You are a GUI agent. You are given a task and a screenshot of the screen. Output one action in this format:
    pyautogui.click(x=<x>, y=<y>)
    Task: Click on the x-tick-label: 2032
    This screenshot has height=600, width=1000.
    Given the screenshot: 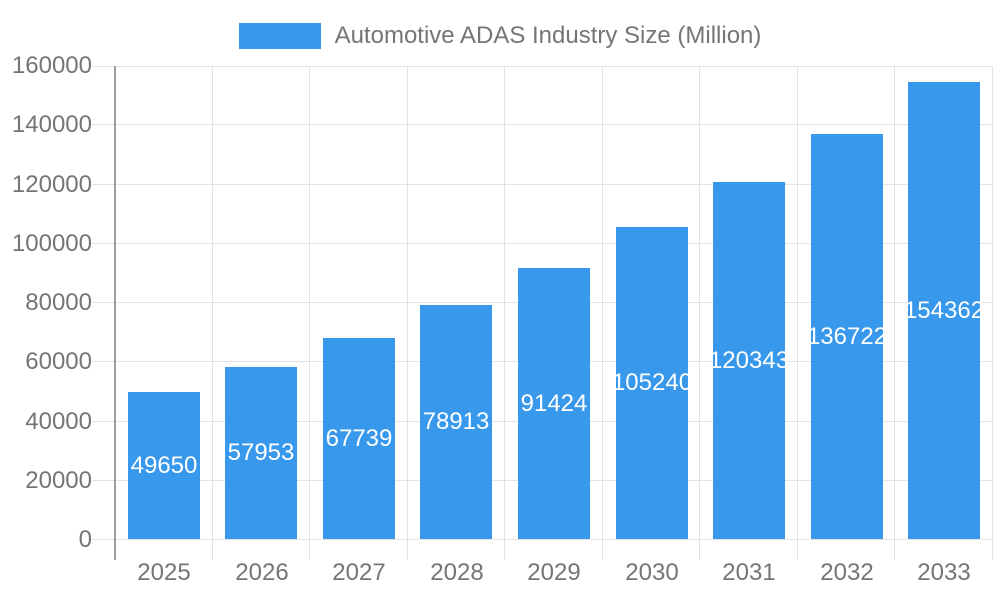 What is the action you would take?
    pyautogui.click(x=847, y=572)
    